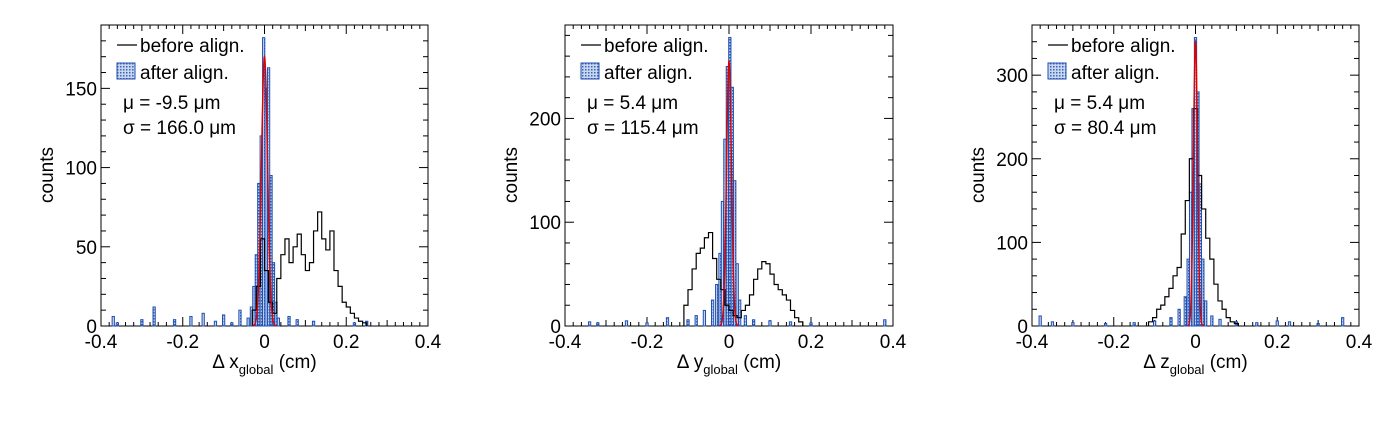 The height and width of the screenshot is (427, 1396). Describe the element at coordinates (171, 103) in the screenshot. I see `mean-annotation: μ = -9.5 μm` at that location.